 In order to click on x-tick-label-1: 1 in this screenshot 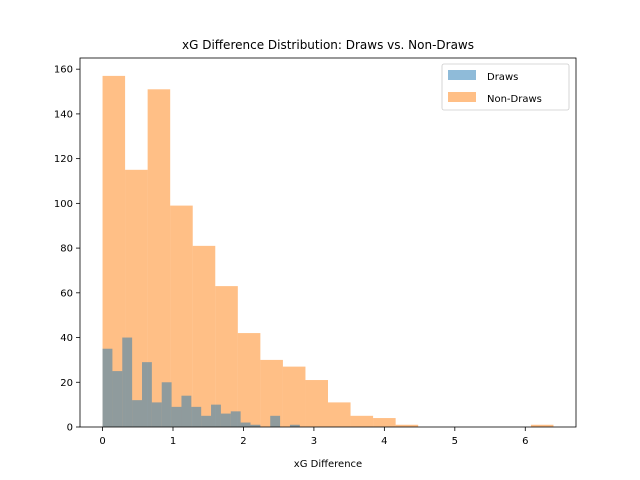, I will do `click(173, 441)`.